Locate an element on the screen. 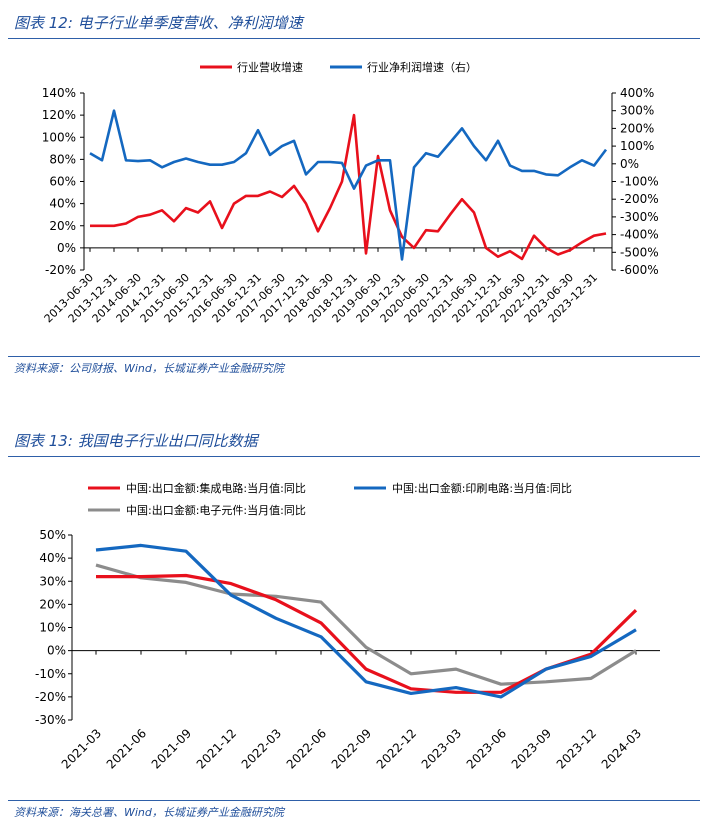 The image size is (714, 835). right-y-tick-label: -600% is located at coordinates (639, 270).